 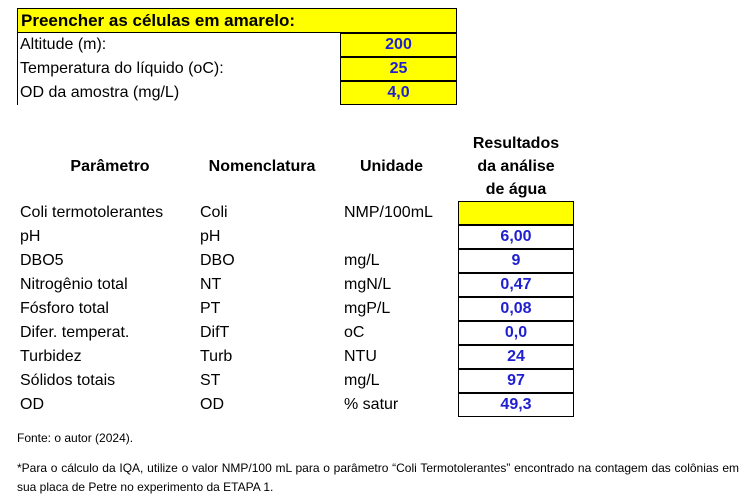 I want to click on nomenclature: Turb, so click(x=216, y=356).